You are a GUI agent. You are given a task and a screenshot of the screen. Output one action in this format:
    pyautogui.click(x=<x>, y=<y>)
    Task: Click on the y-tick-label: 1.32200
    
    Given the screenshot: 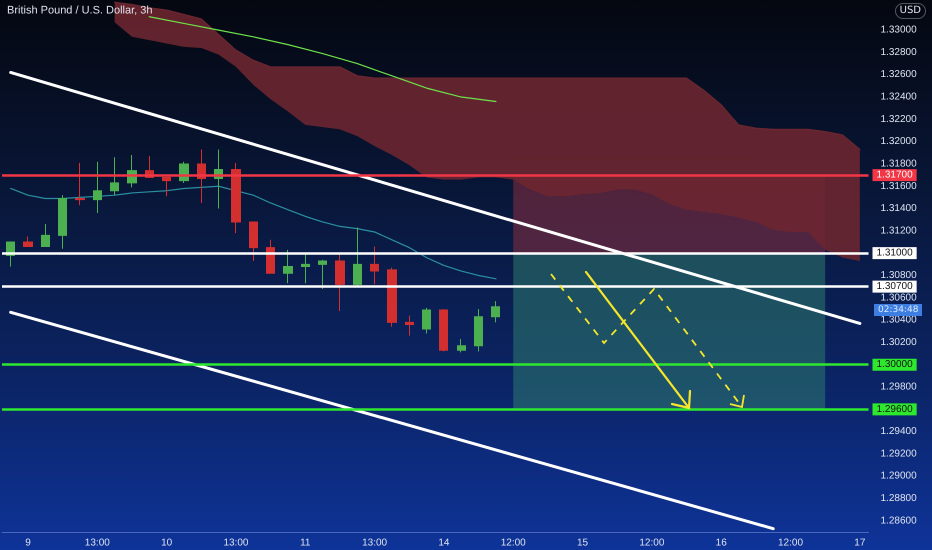 What is the action you would take?
    pyautogui.click(x=899, y=119)
    